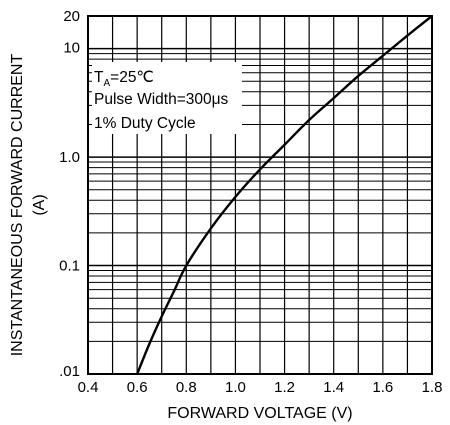 This screenshot has width=450, height=425. What do you see at coordinates (69, 157) in the screenshot?
I see `y-tick-label: 1.0` at bounding box center [69, 157].